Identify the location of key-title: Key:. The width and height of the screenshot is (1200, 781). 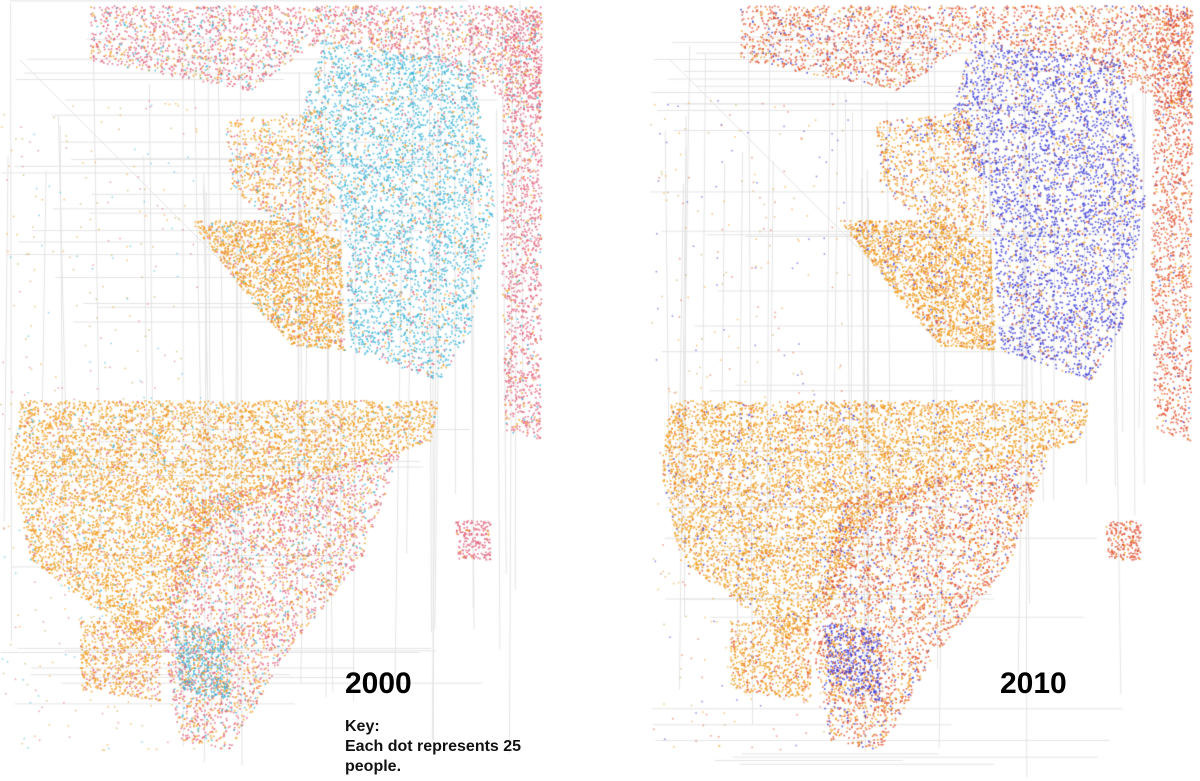
(362, 726).